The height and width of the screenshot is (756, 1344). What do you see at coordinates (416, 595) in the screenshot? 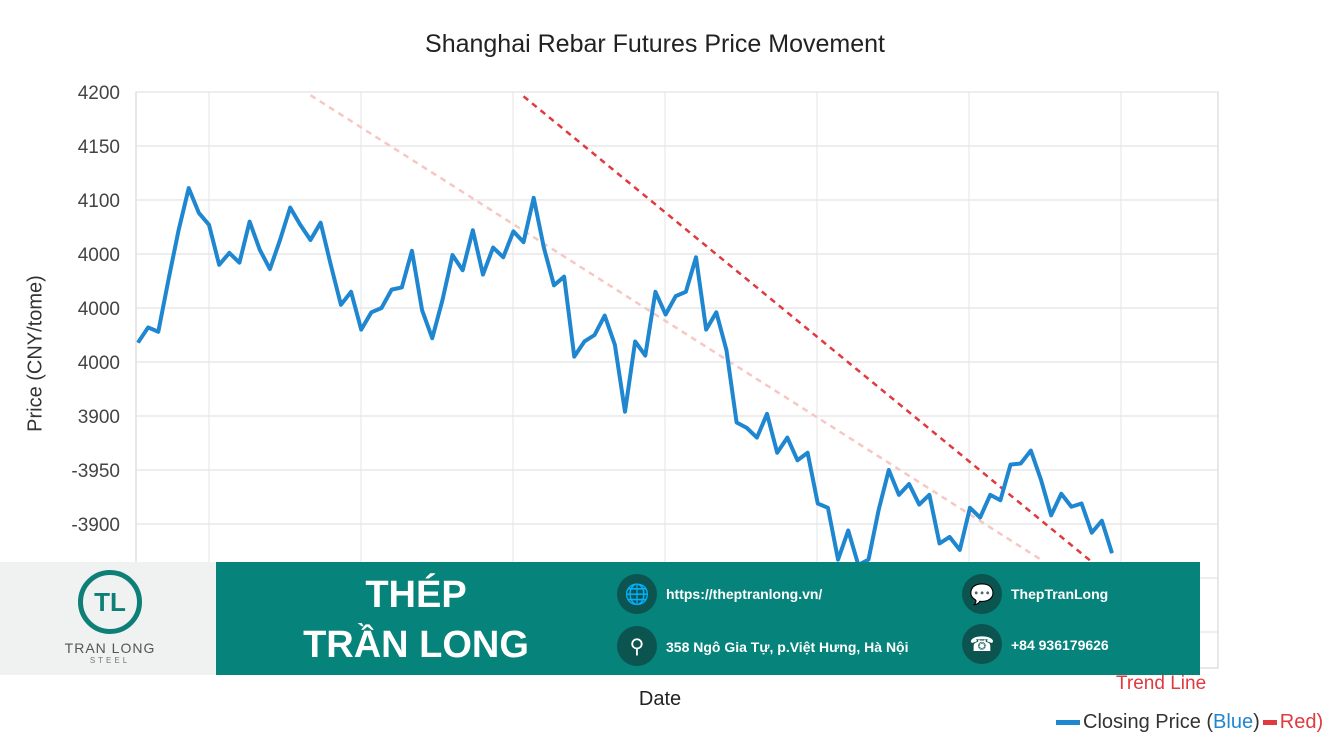
I see `brand-line-1: THÉP` at bounding box center [416, 595].